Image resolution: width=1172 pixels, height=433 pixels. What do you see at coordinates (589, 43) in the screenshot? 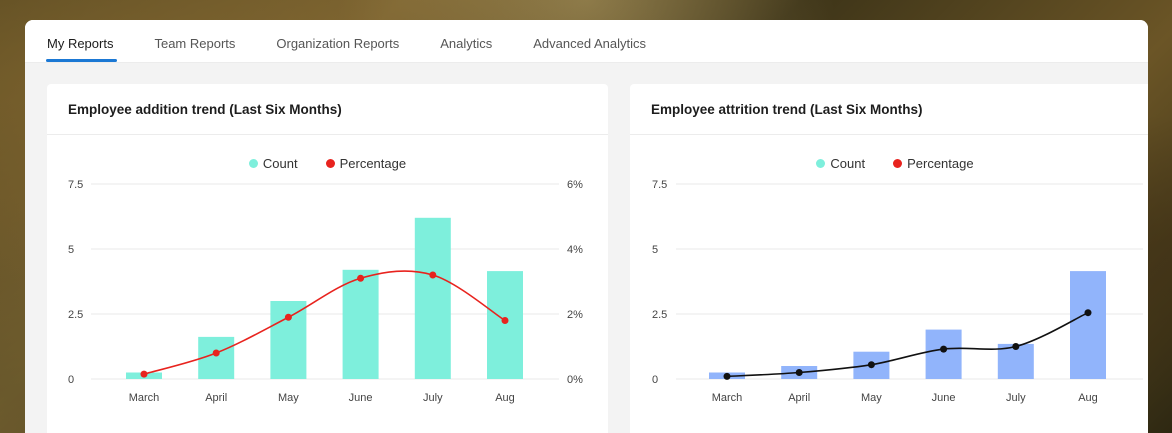
I see `tab-advanced-analytics: Advanced Analytics` at bounding box center [589, 43].